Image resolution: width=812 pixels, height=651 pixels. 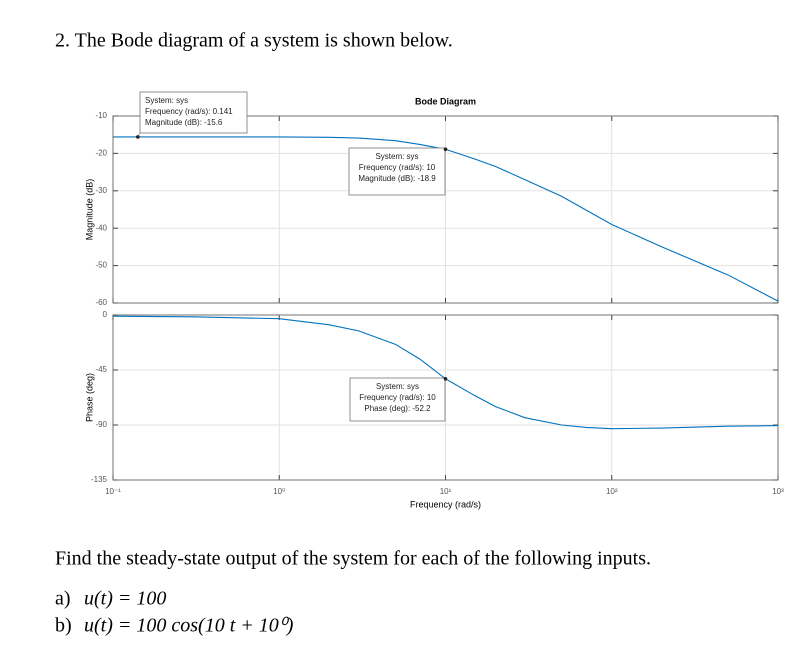 I want to click on datatip-text: Magnitude (dB): -15.6, so click(x=184, y=122).